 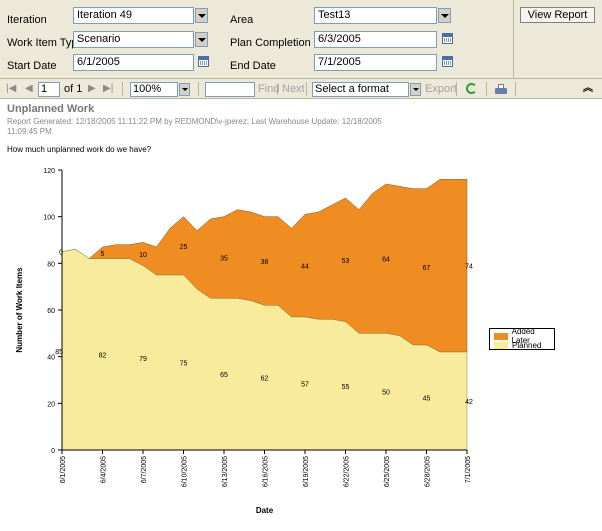 I want to click on iteration-dropdown-button, so click(x=201, y=15).